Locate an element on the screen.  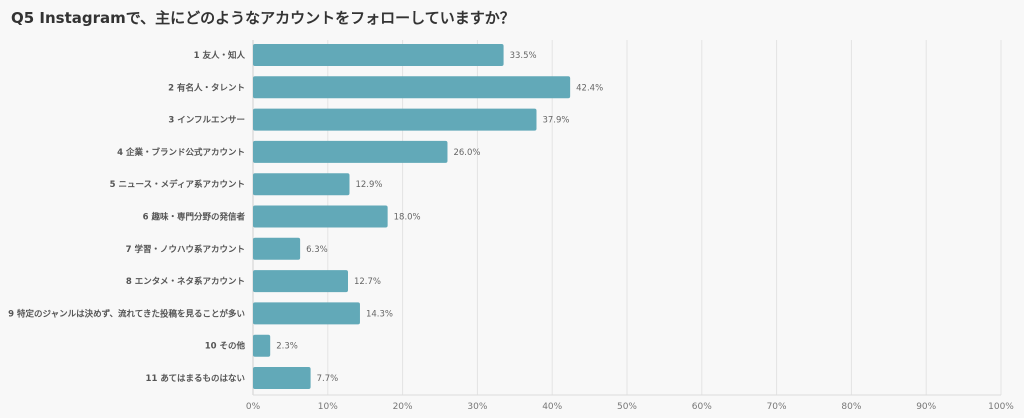
data-label: 18.0% is located at coordinates (407, 218).